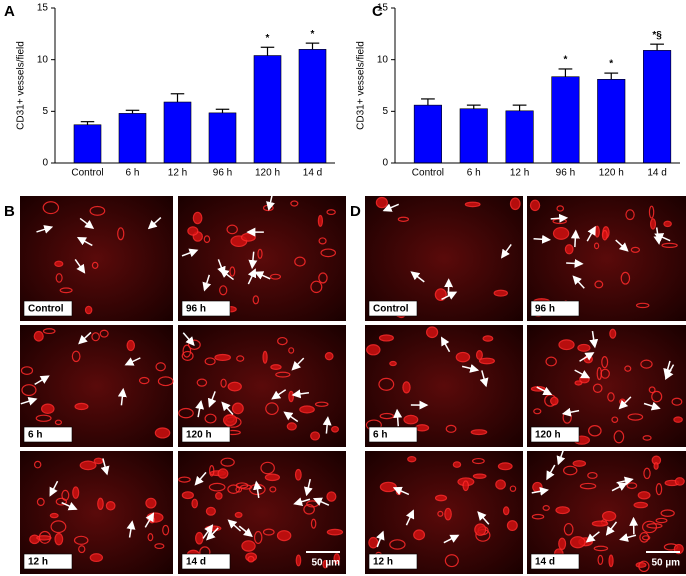  I want to click on x-tick-label: 6 h, so click(474, 173).